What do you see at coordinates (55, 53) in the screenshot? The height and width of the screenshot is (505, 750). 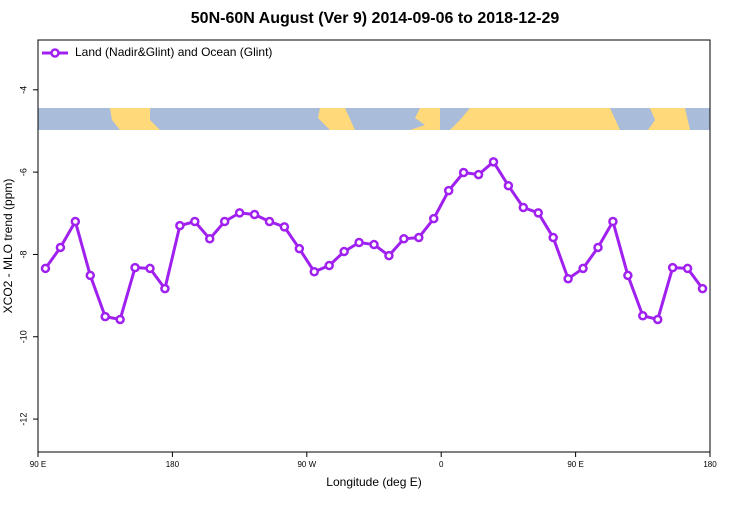 I see `legend-marker` at bounding box center [55, 53].